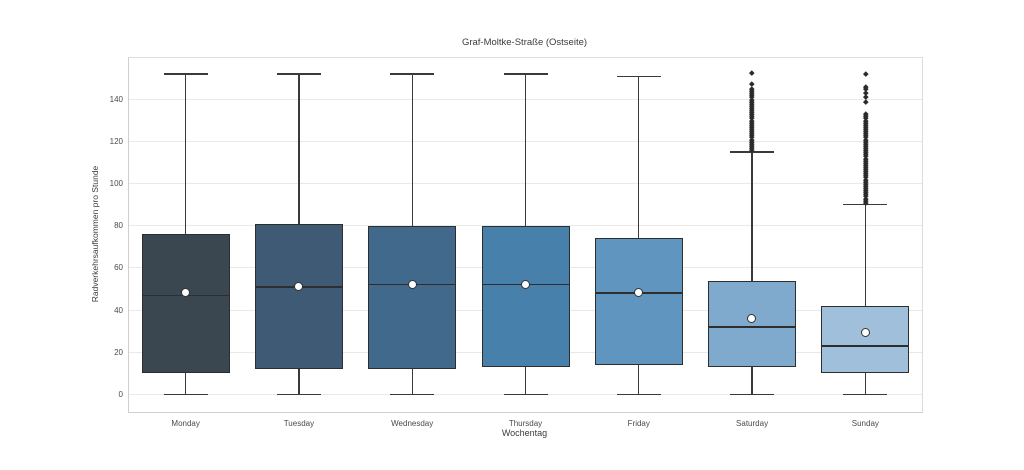 Image resolution: width=1024 pixels, height=470 pixels. I want to click on category-label: Wednesday, so click(412, 423).